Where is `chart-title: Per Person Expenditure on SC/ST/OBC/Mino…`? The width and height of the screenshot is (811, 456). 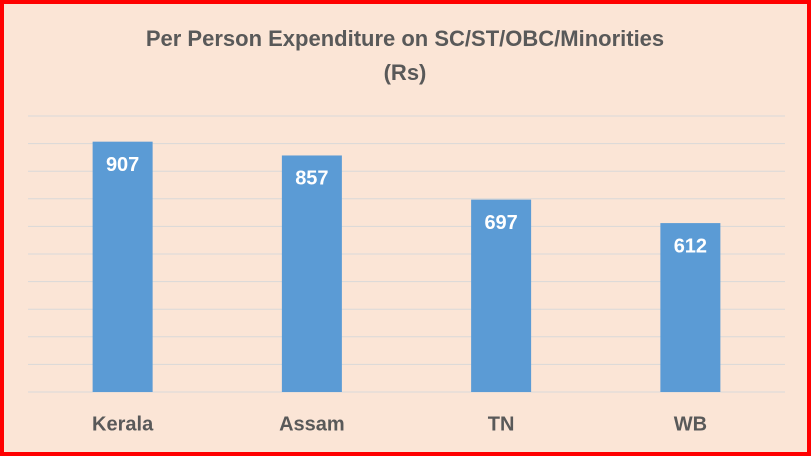
chart-title: Per Person Expenditure on SC/ST/OBC/Mino… is located at coordinates (405, 38).